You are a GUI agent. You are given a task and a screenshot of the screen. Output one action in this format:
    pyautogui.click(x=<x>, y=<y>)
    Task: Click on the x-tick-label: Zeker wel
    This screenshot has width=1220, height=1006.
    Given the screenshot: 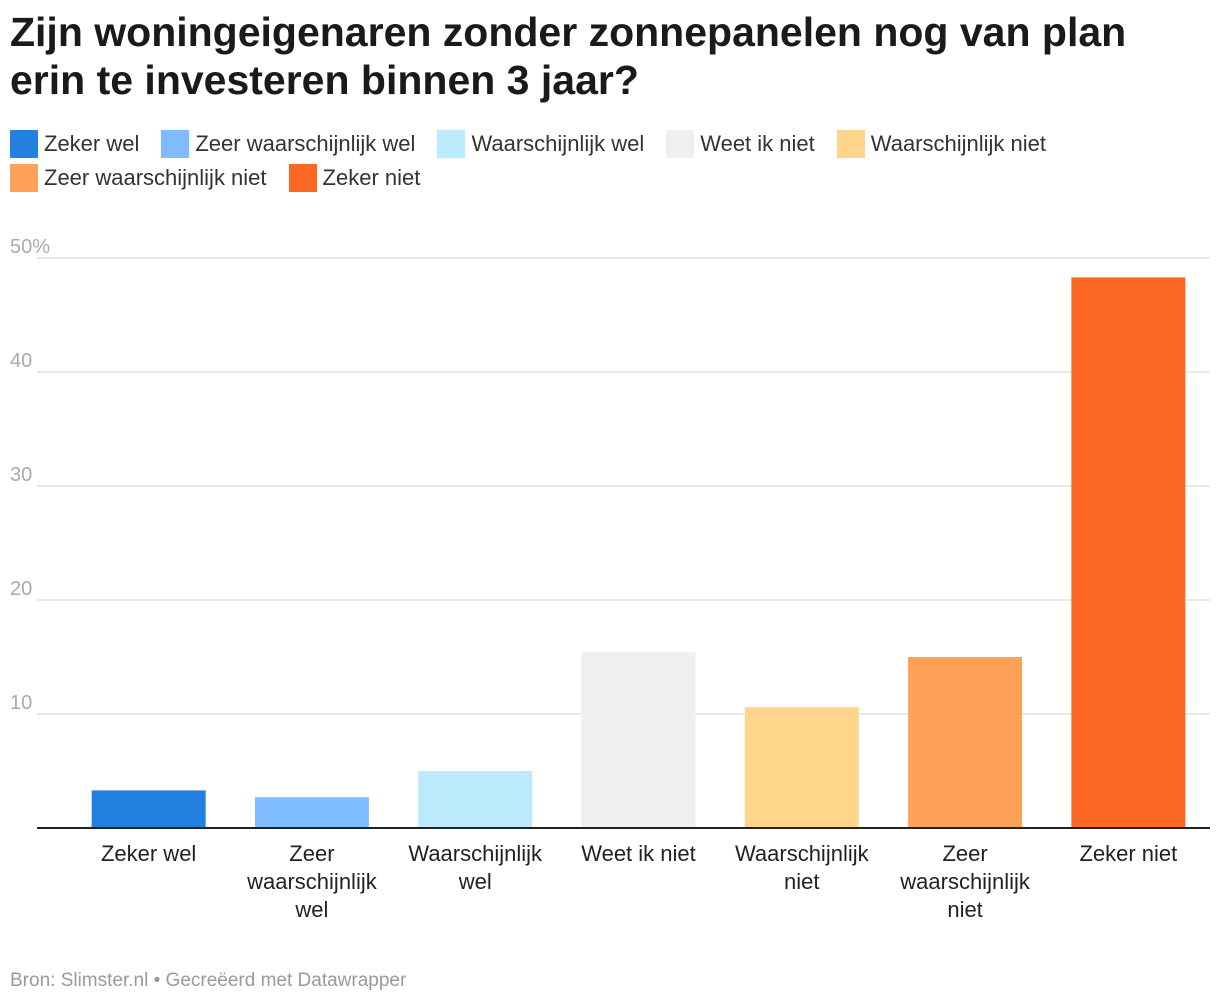 What is the action you would take?
    pyautogui.click(x=148, y=853)
    